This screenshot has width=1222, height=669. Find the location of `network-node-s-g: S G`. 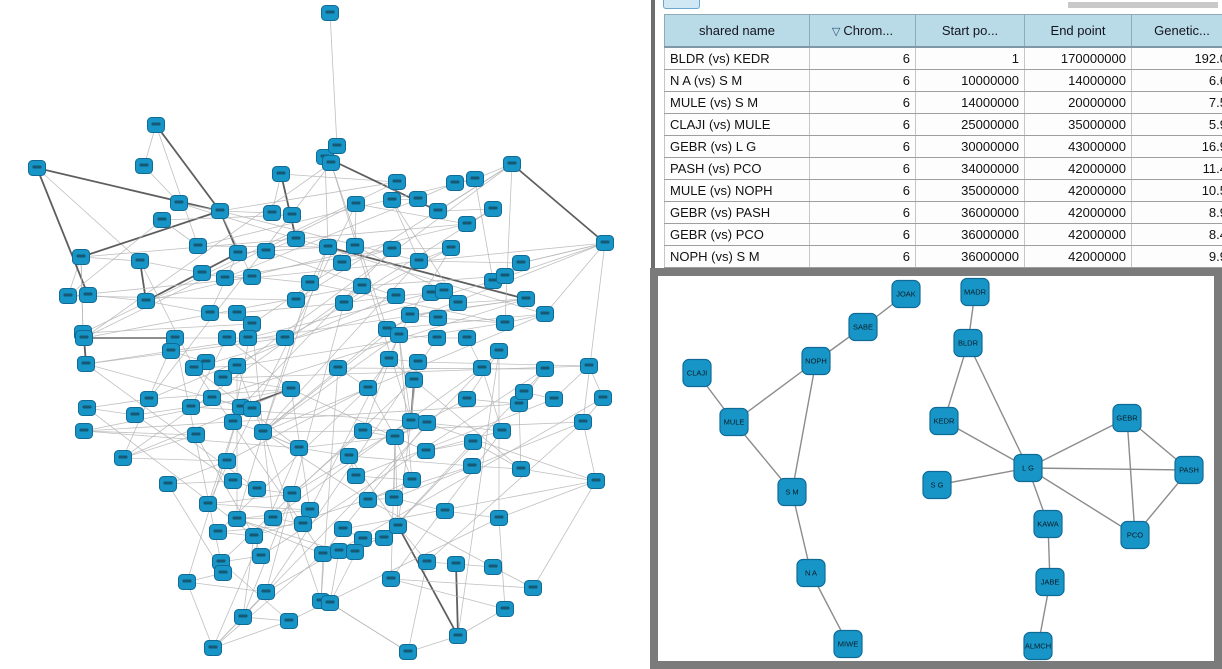

network-node-s-g: S G is located at coordinates (937, 485).